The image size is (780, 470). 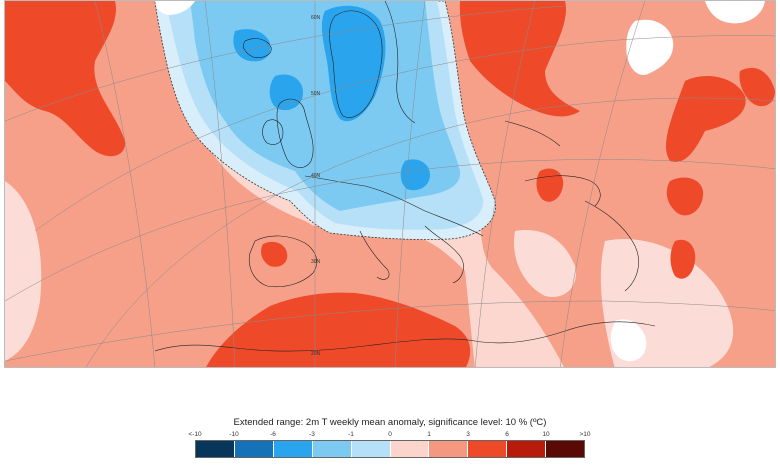 I want to click on legend-tick: 1, so click(x=429, y=434).